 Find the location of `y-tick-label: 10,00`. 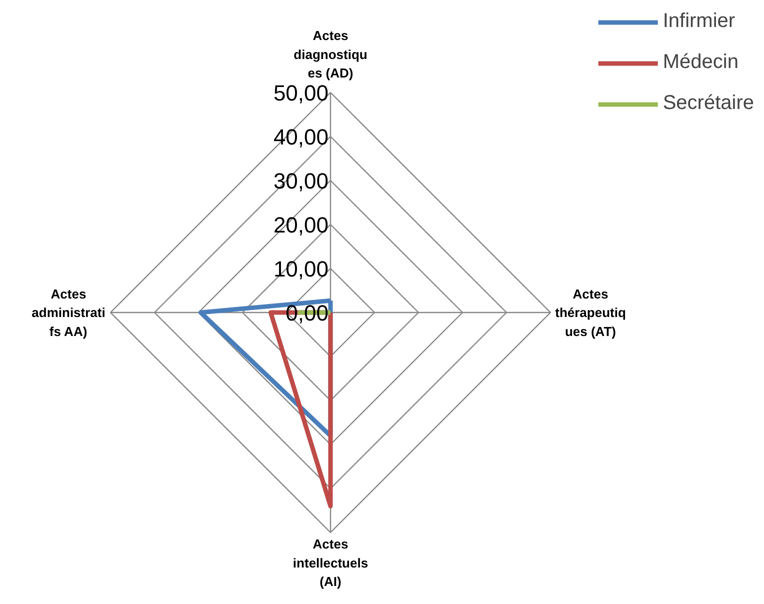

y-tick-label: 10,00 is located at coordinates (301, 269).